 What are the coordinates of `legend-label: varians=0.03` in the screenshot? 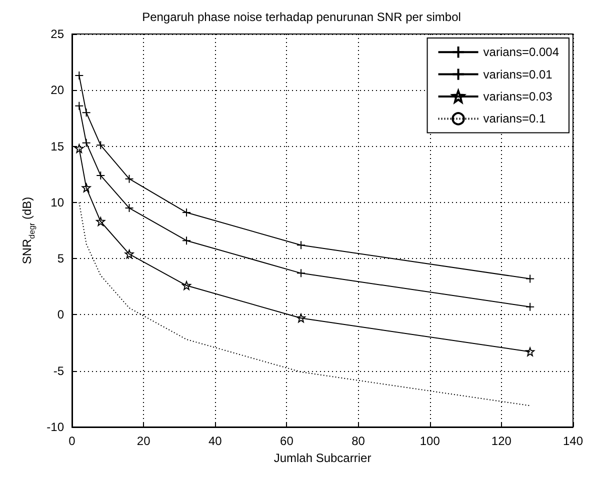 It's located at (518, 97).